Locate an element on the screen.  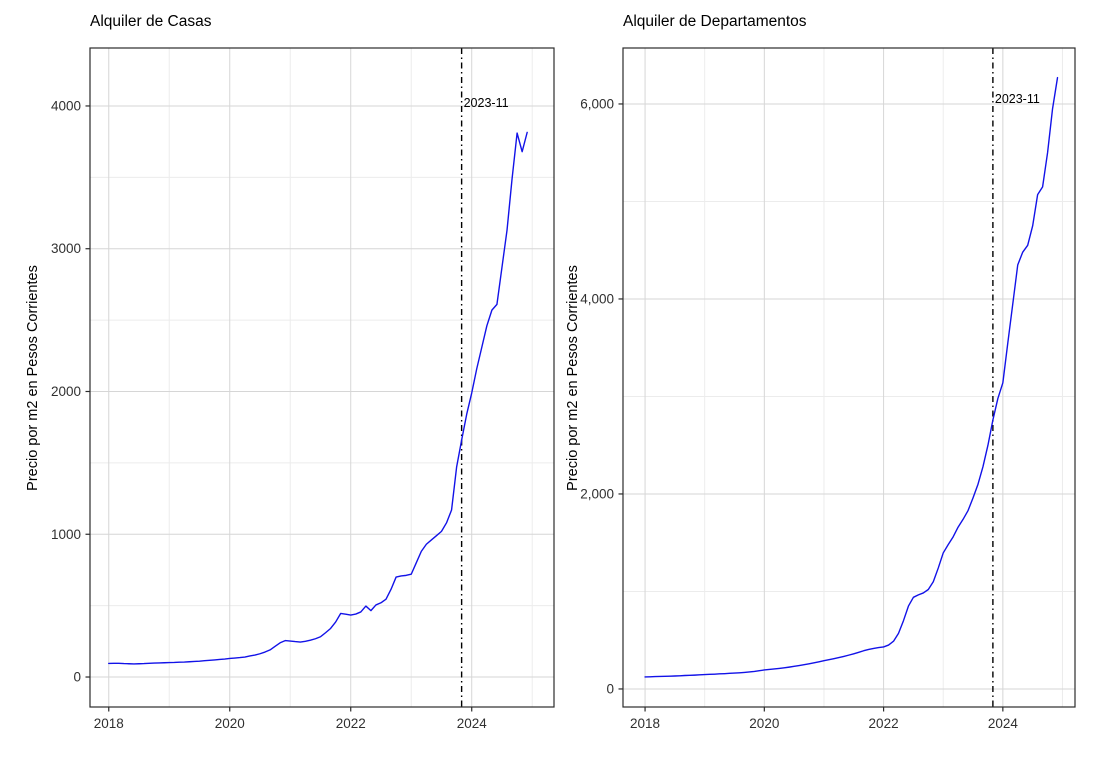
casas-y-tick-label: 4000 is located at coordinates (66, 105).